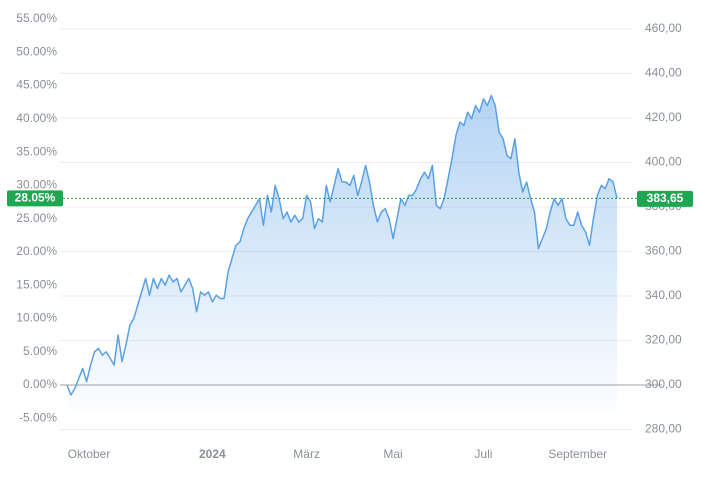  Describe the element at coordinates (89, 454) in the screenshot. I see `x-tick-label: Oktober` at that location.